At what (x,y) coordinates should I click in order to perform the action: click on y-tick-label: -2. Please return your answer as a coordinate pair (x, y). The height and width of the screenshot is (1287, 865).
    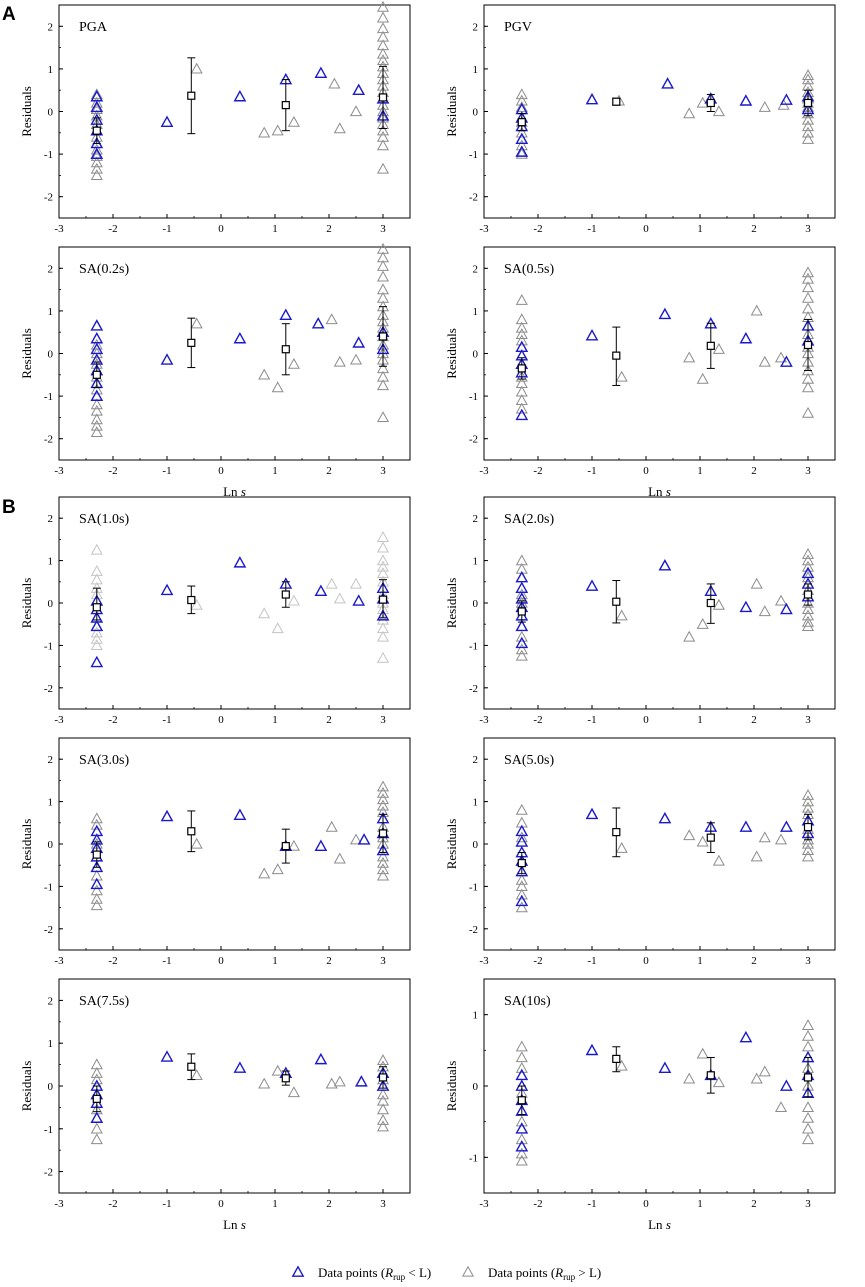
    Looking at the image, I should click on (48, 930).